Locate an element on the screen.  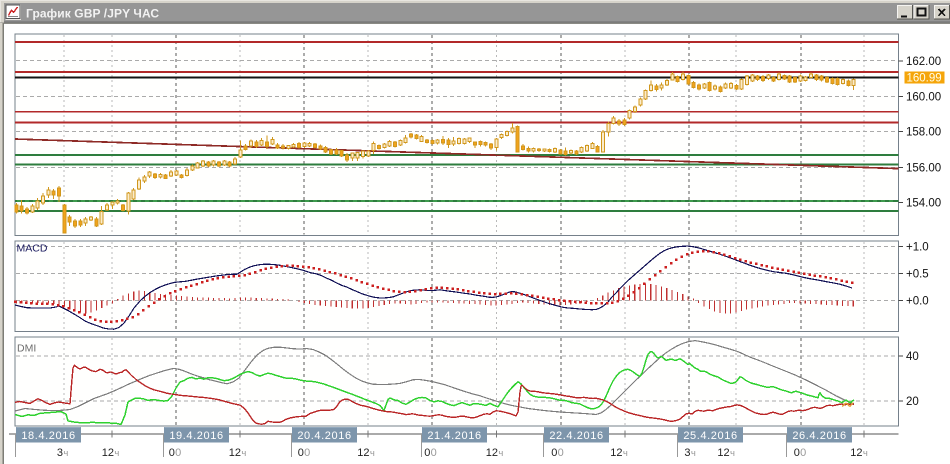
svg-text: DMI is located at coordinates (26, 349).